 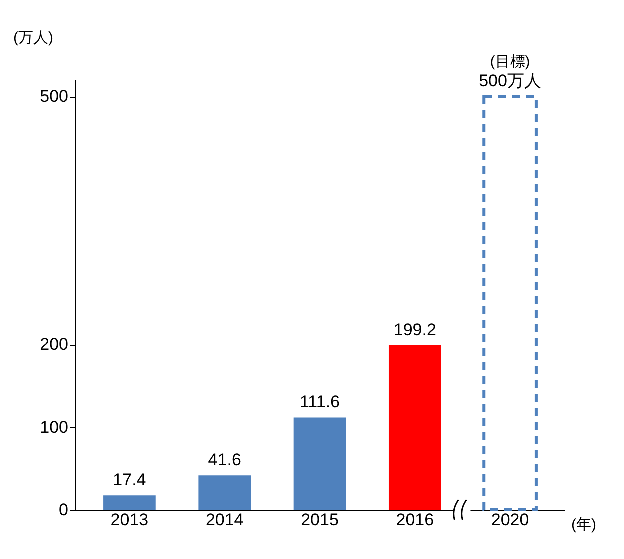 What do you see at coordinates (225, 520) in the screenshot?
I see `x-tick-label: 2014` at bounding box center [225, 520].